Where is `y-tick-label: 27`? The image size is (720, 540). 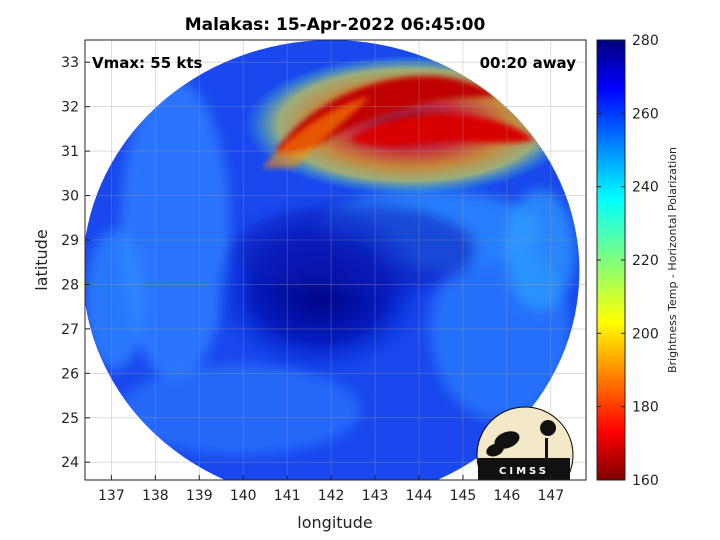 y-tick-label: 27 is located at coordinates (70, 330).